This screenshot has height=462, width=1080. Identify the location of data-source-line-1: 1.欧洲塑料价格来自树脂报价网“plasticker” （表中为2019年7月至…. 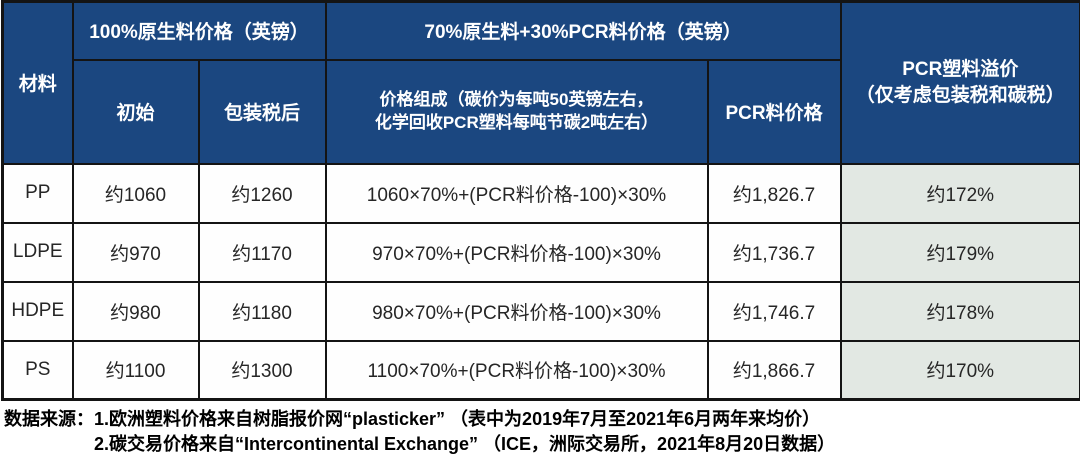
(457, 419).